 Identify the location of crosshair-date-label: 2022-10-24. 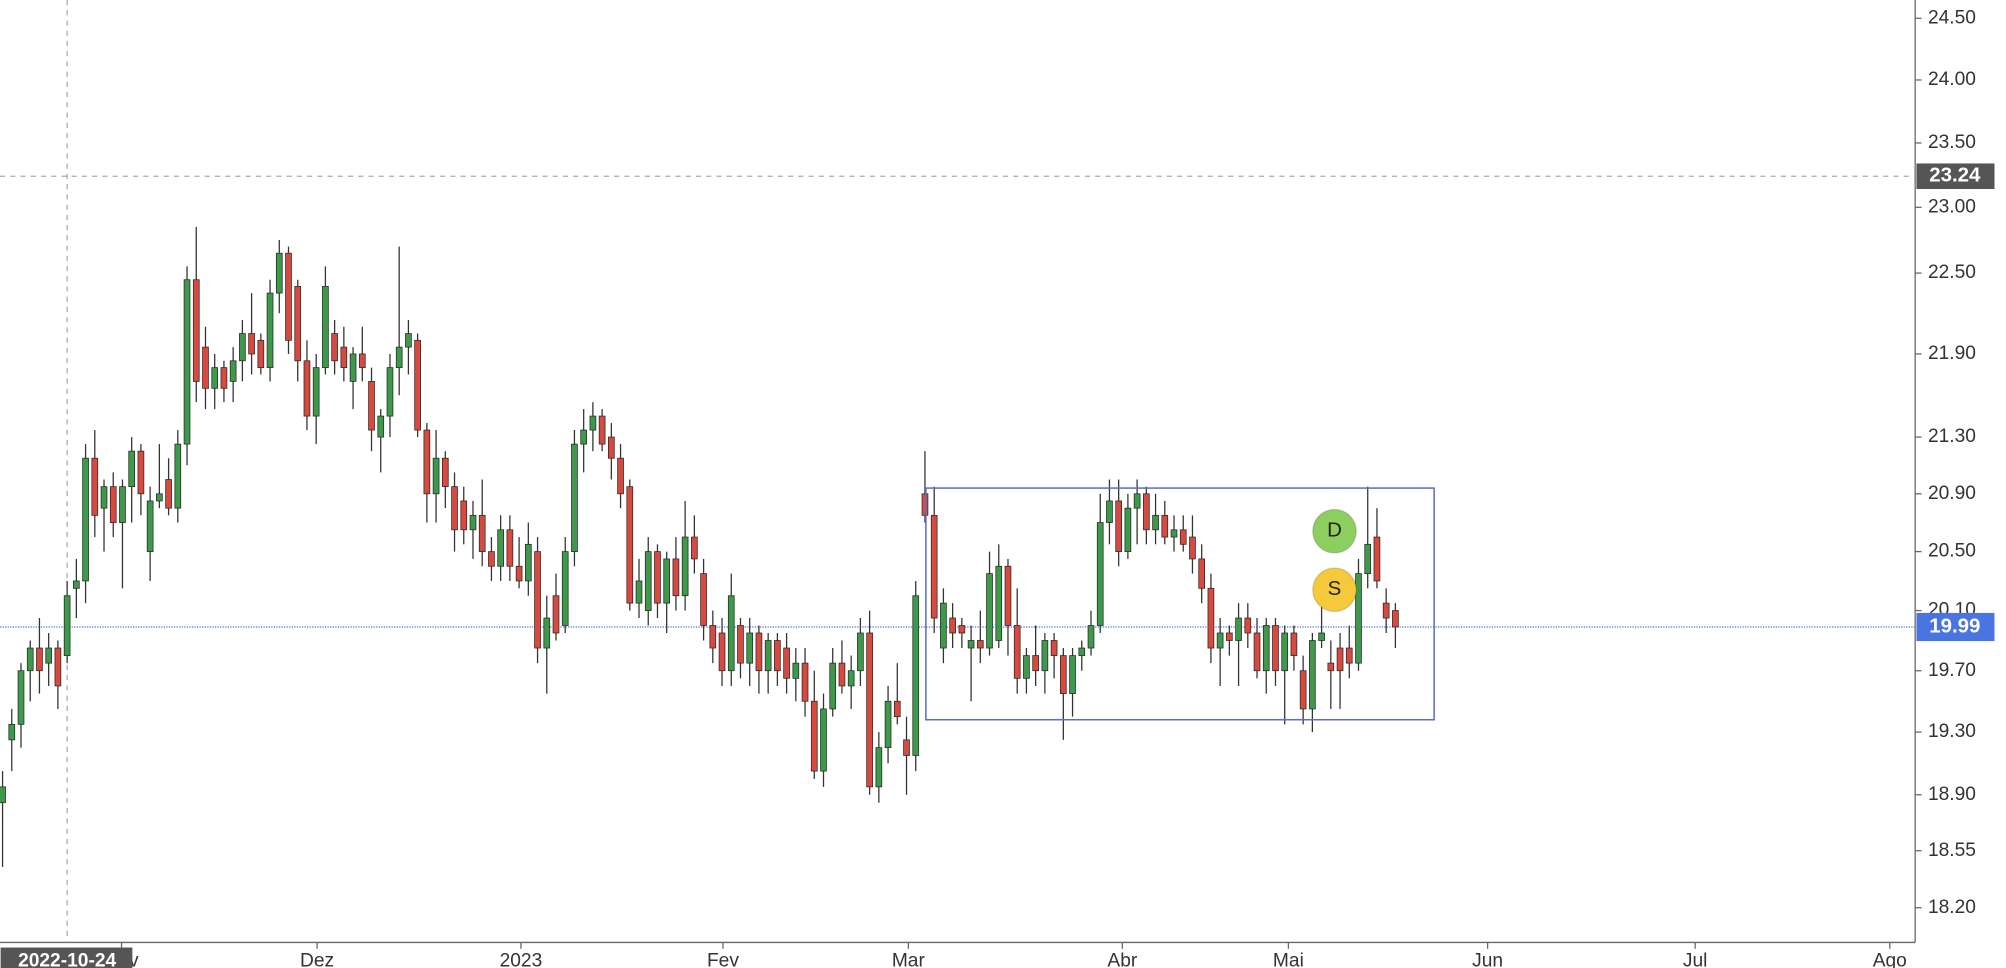
(67, 959).